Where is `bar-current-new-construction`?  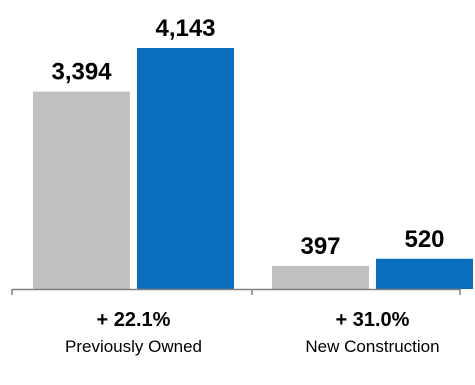
bar-current-new-construction is located at coordinates (424, 273).